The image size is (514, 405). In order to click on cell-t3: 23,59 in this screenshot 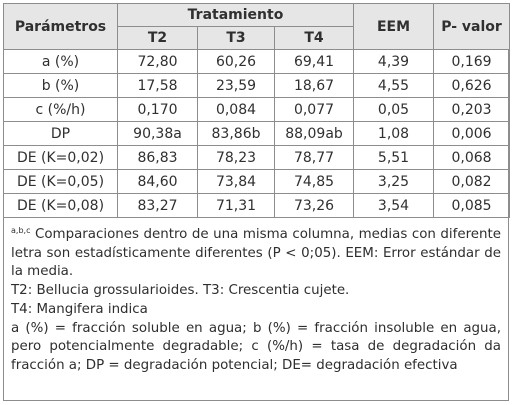, I will do `click(236, 85)`.